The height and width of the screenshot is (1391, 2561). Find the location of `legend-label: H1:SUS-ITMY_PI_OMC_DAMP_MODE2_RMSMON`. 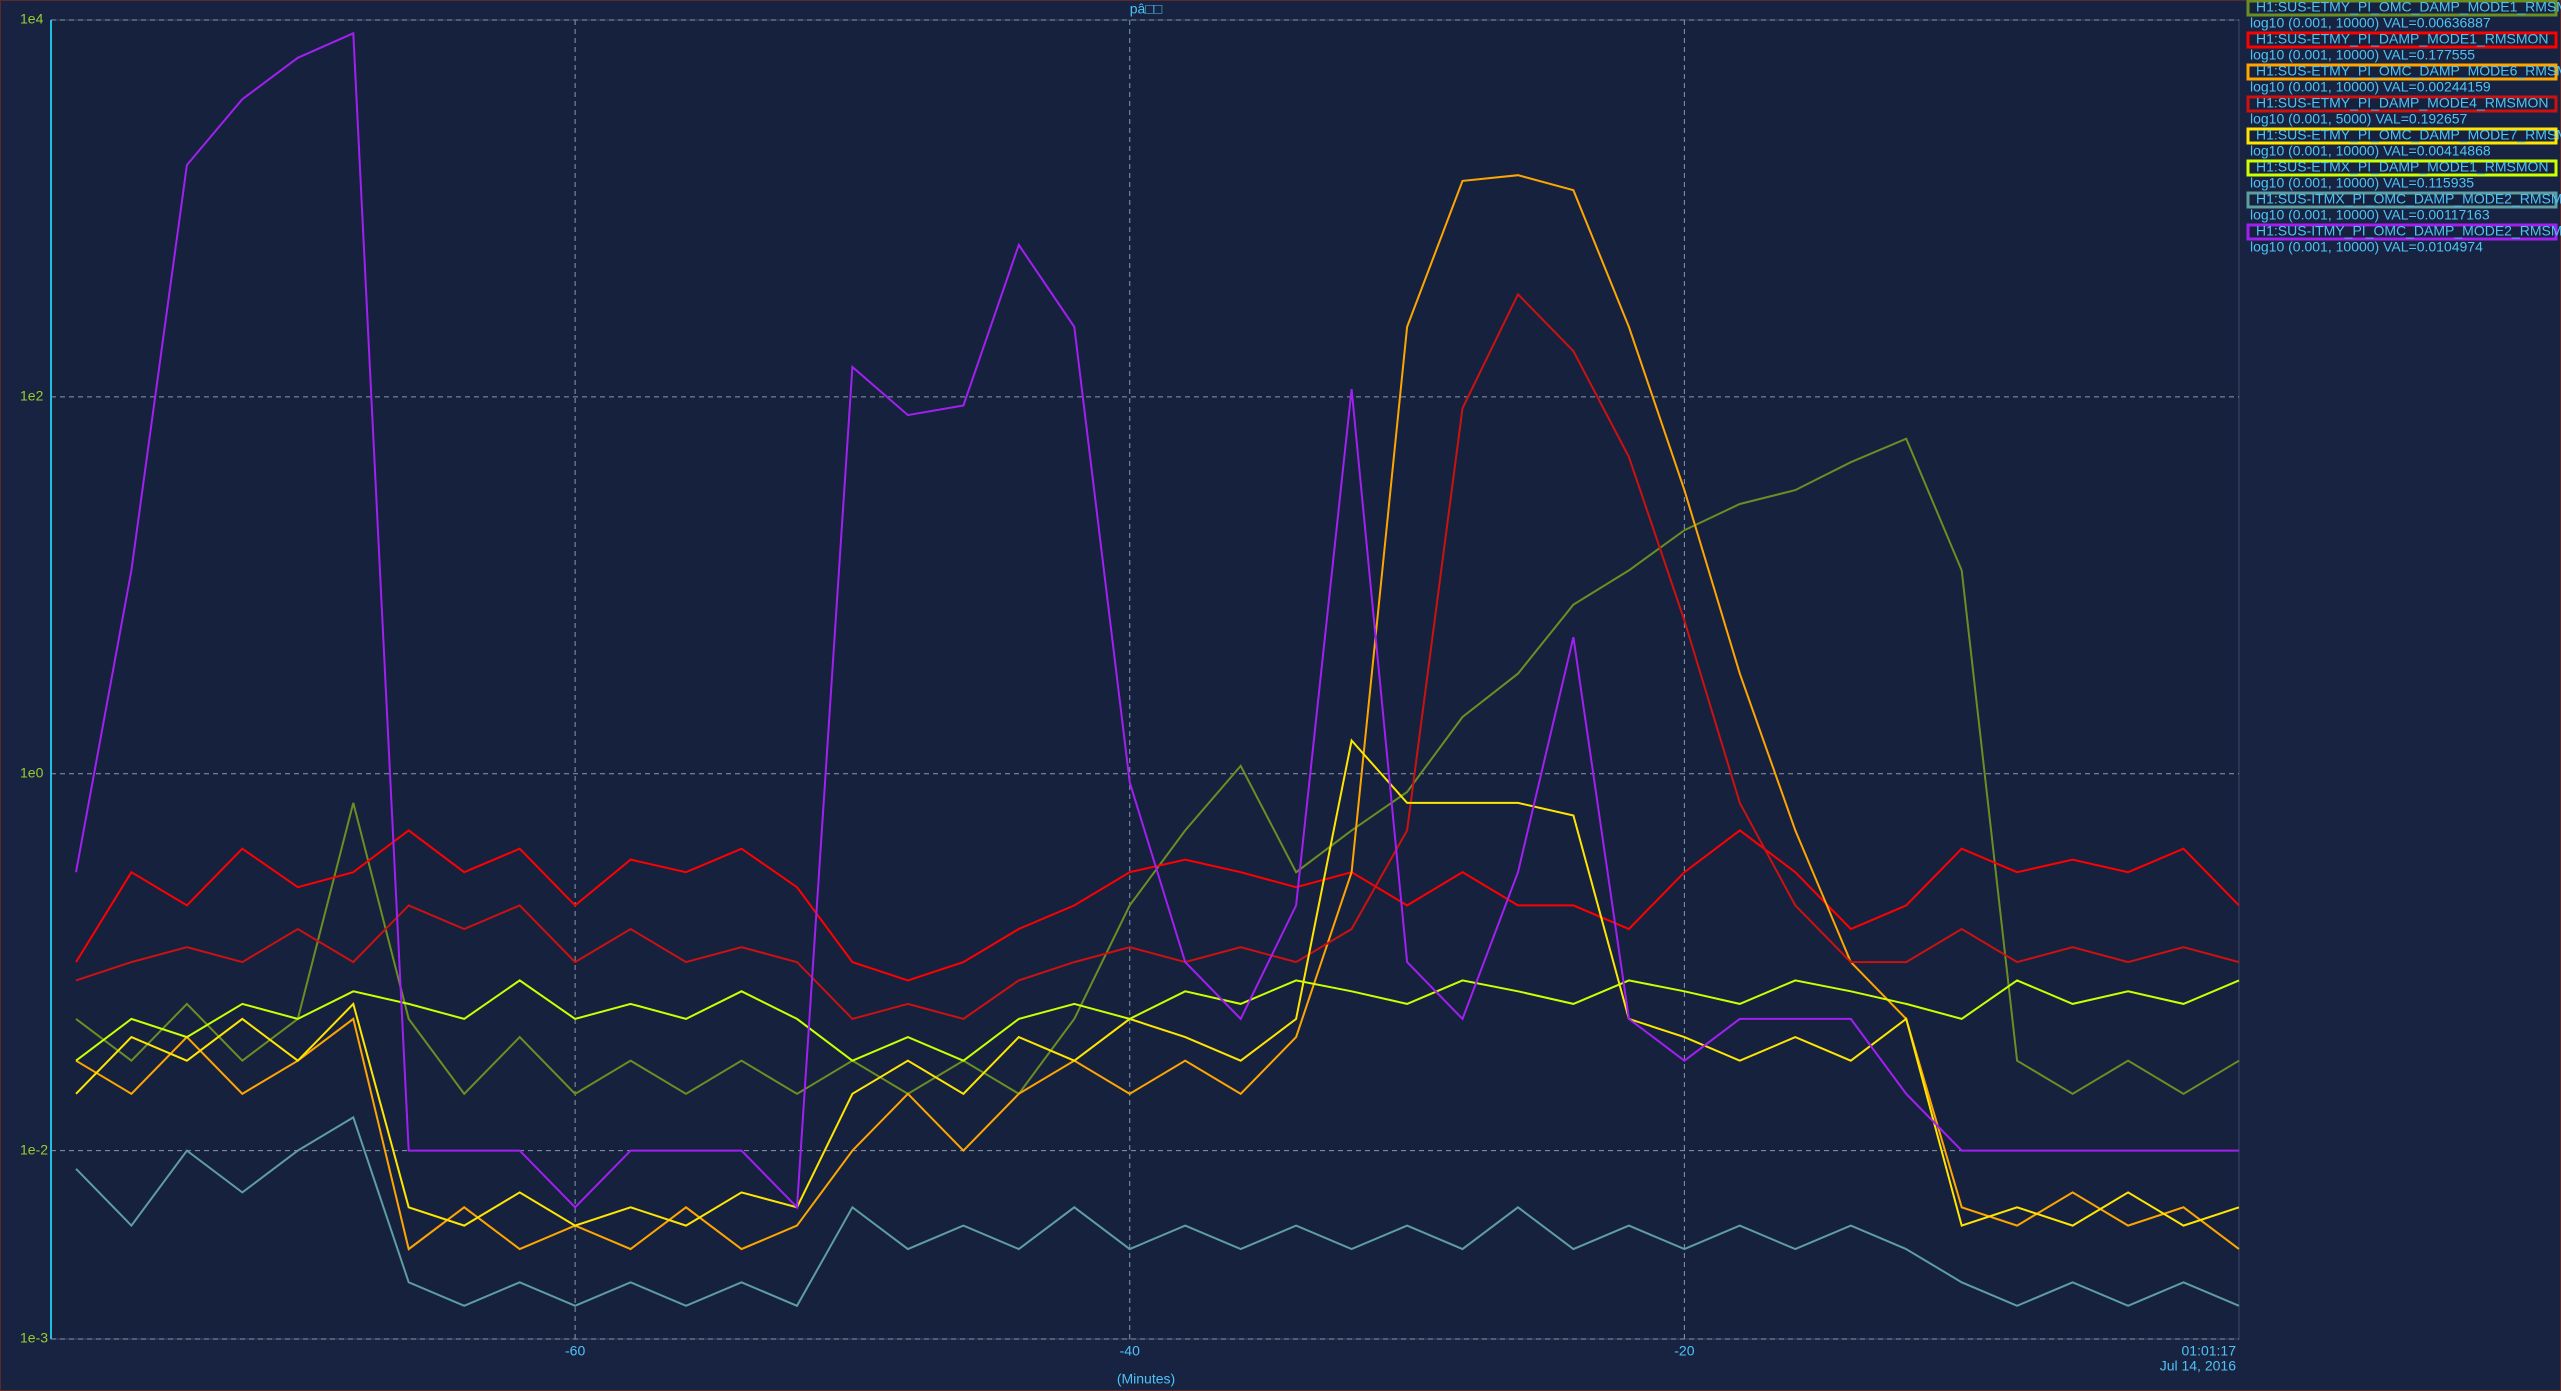

legend-label: H1:SUS-ITMY_PI_OMC_DAMP_MODE2_RMSMON is located at coordinates (2408, 231).